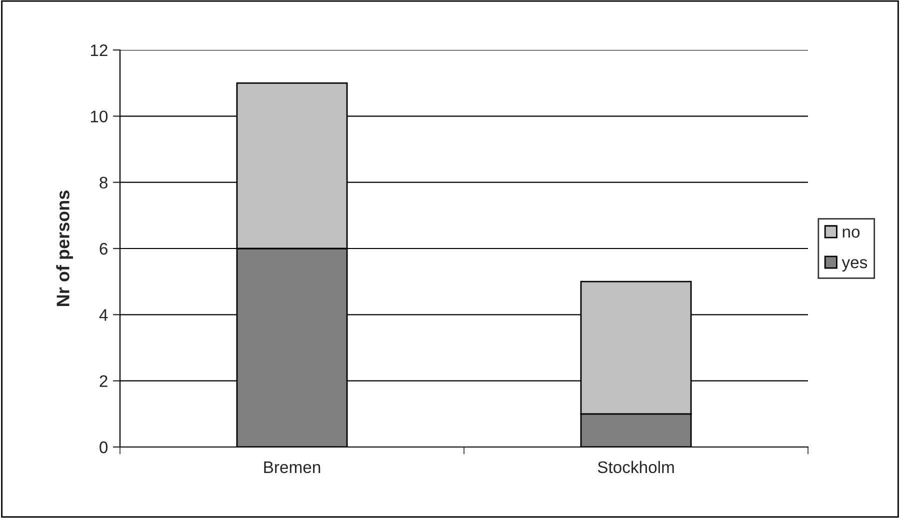  I want to click on legend-label: no, so click(851, 233).